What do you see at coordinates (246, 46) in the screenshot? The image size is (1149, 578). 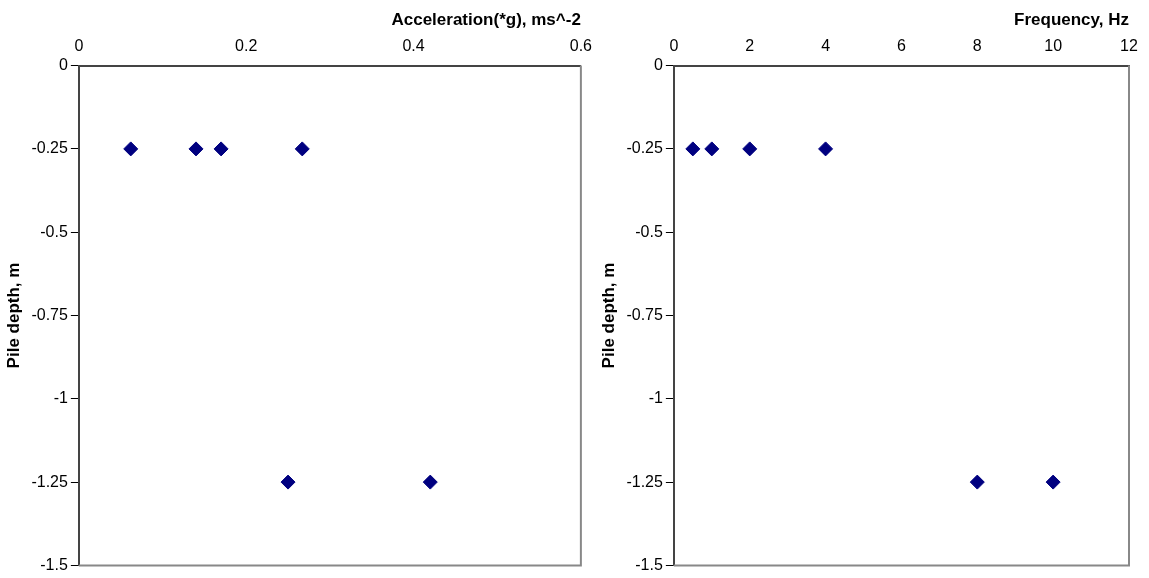 I see `x-tick-label: 0.2` at bounding box center [246, 46].